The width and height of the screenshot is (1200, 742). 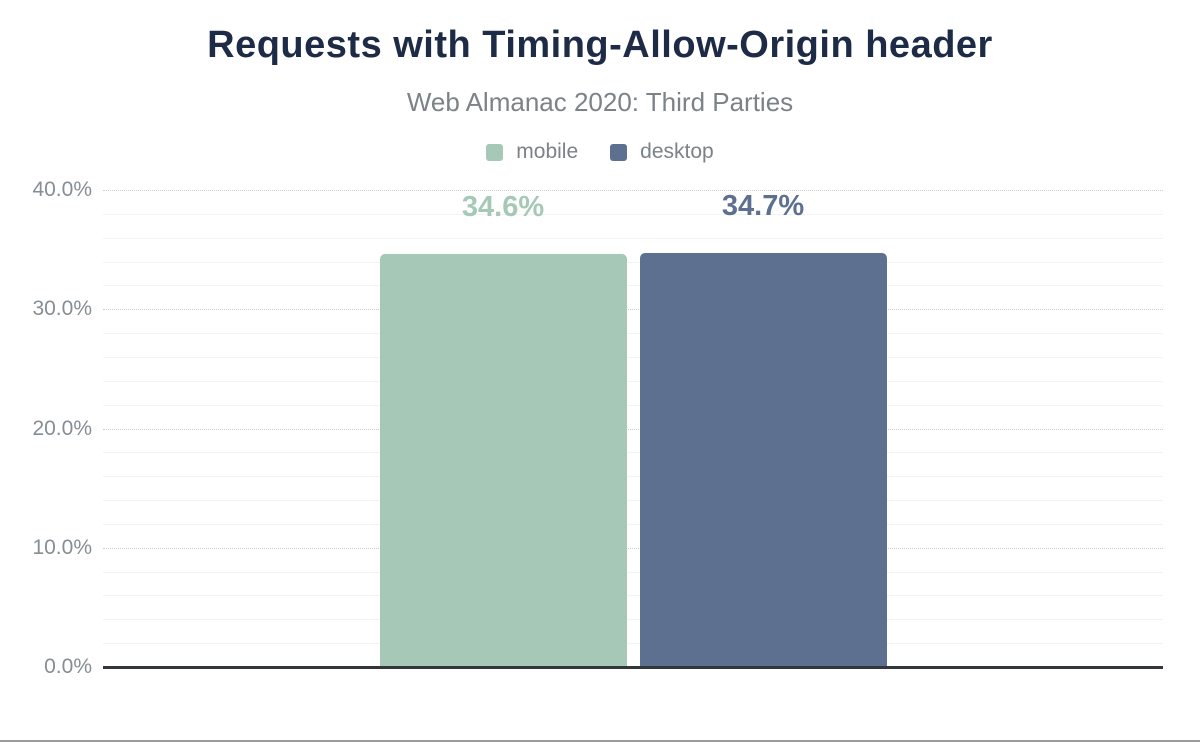 What do you see at coordinates (503, 460) in the screenshot?
I see `bar-mobile` at bounding box center [503, 460].